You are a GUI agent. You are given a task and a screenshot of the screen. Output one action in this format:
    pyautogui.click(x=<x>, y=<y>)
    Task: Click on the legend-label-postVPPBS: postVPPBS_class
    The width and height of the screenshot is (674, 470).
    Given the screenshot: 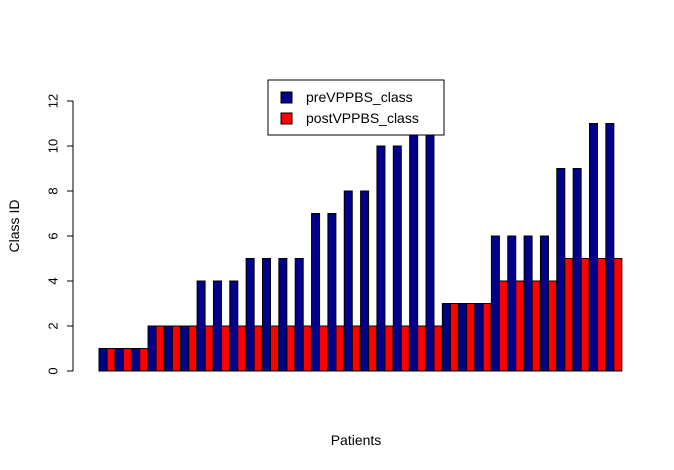 What is the action you would take?
    pyautogui.click(x=362, y=118)
    